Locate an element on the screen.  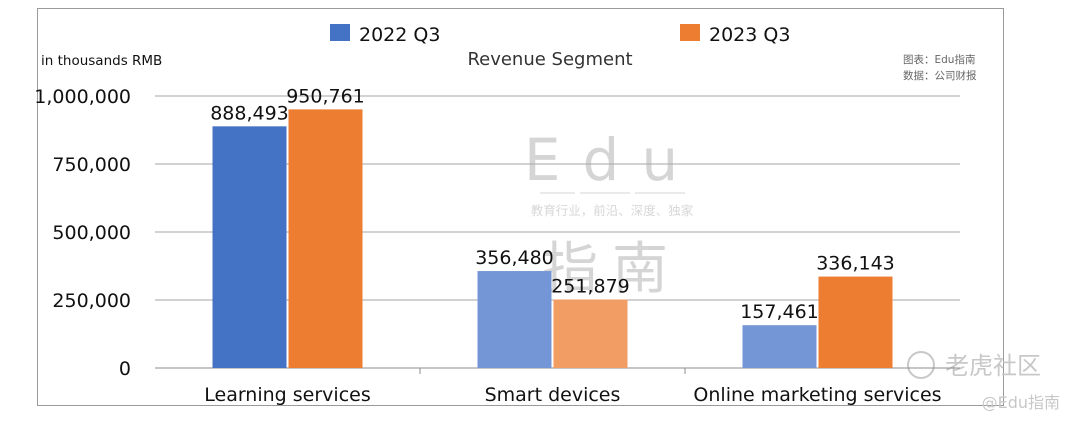
data-label: 157,461 is located at coordinates (779, 312).